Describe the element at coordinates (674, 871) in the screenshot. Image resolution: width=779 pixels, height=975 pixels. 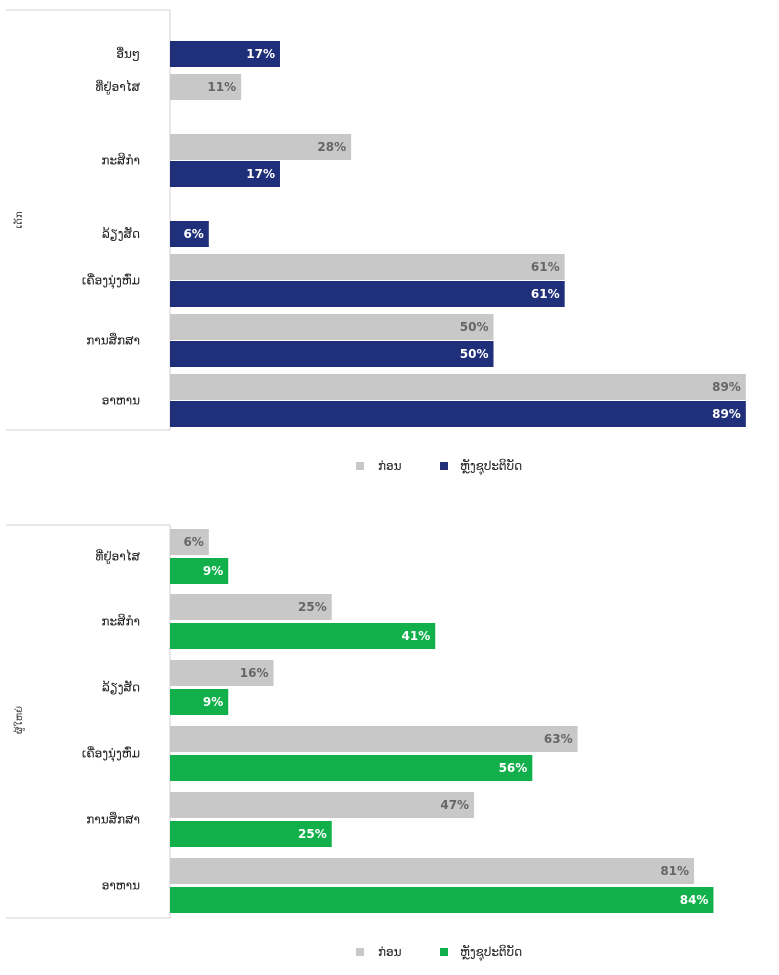
I see `data-label: 81%` at that location.